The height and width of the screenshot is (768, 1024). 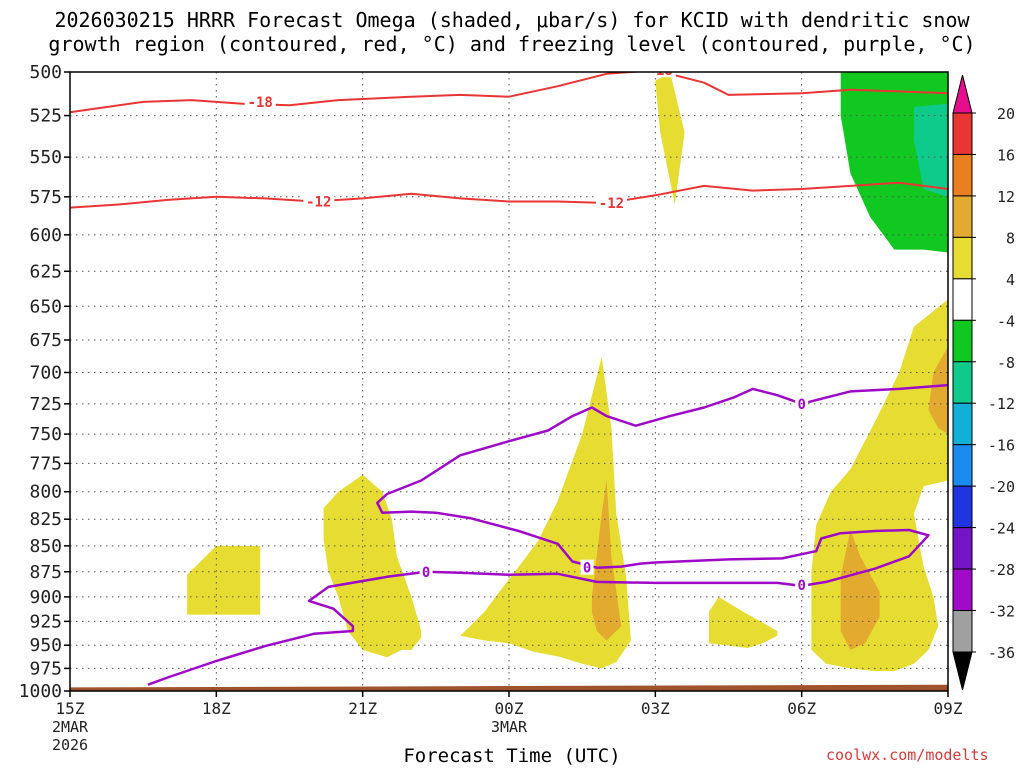 I want to click on x-tick-label: 15Z, so click(x=70, y=708).